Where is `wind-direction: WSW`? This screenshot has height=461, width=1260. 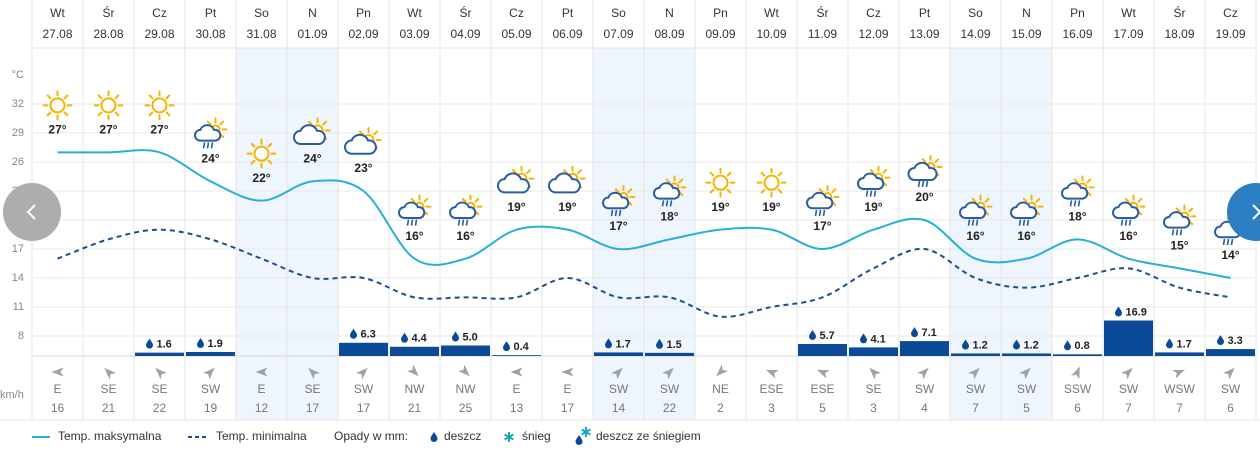 wind-direction: WSW is located at coordinates (1179, 389).